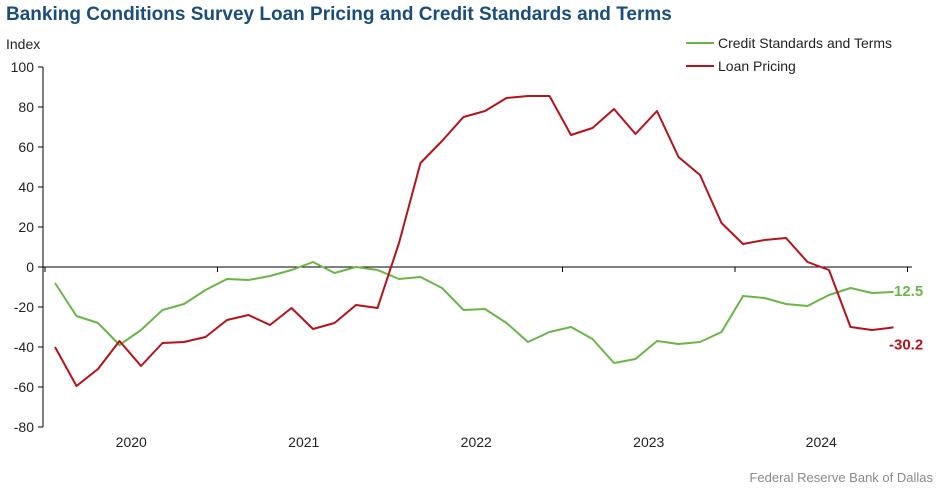 This screenshot has width=941, height=493. Describe the element at coordinates (24, 347) in the screenshot. I see `y-tick-label: -40` at that location.